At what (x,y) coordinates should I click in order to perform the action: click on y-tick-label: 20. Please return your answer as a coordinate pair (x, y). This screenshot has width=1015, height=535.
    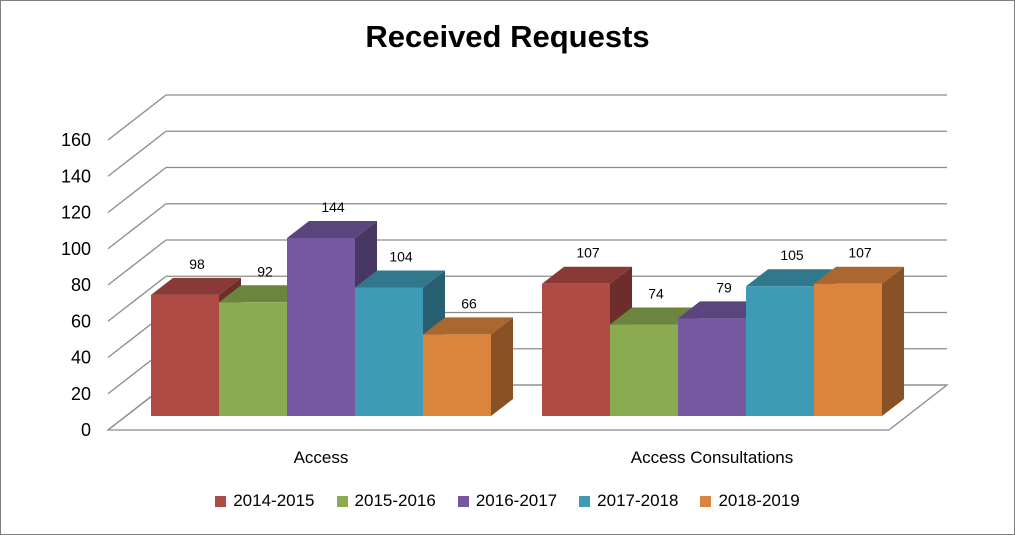
    Looking at the image, I should click on (81, 394).